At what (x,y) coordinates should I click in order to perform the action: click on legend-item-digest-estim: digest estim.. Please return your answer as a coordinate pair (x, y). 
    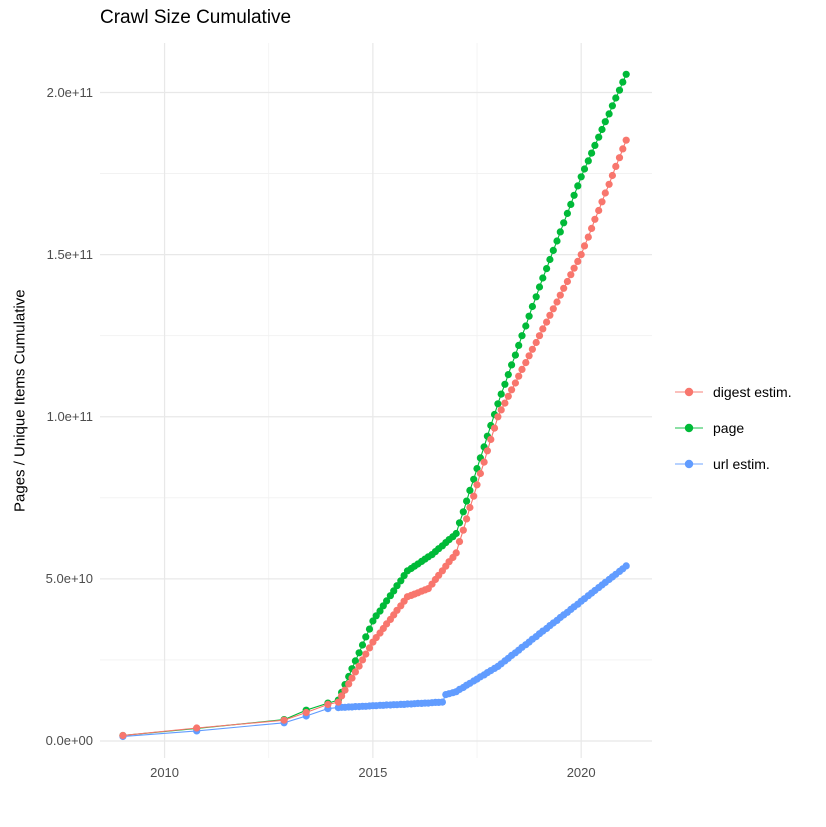
    Looking at the image, I should click on (733, 392).